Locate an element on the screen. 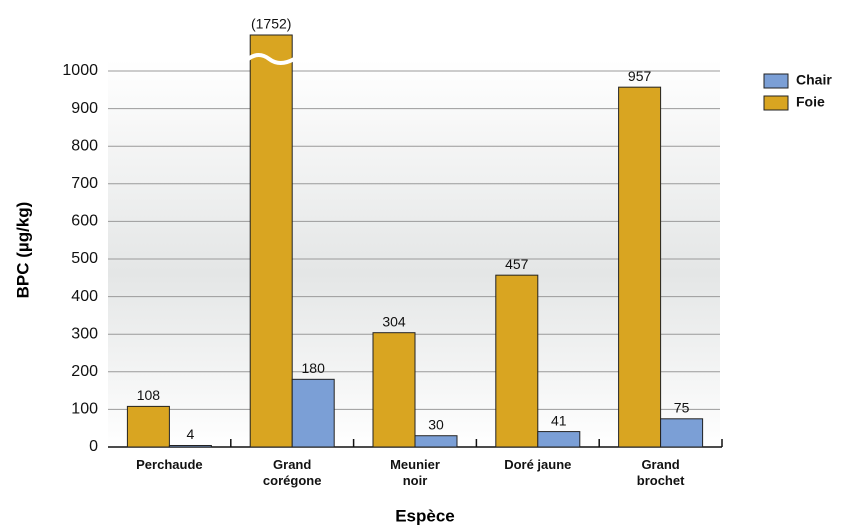 This screenshot has width=848, height=529. y-tick-label: 1000 is located at coordinates (80, 70).